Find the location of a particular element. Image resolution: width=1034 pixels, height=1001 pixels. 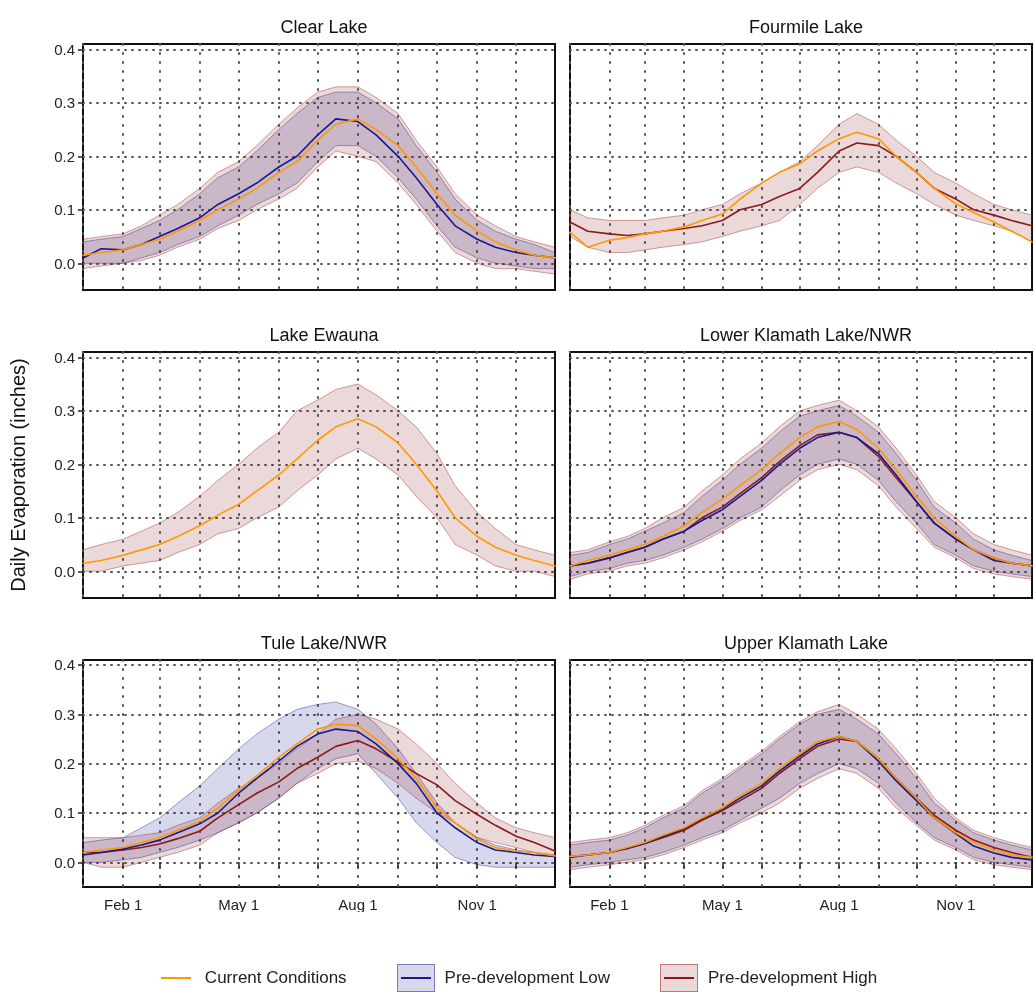

chart-title: Lake Ewauna is located at coordinates (324, 335).